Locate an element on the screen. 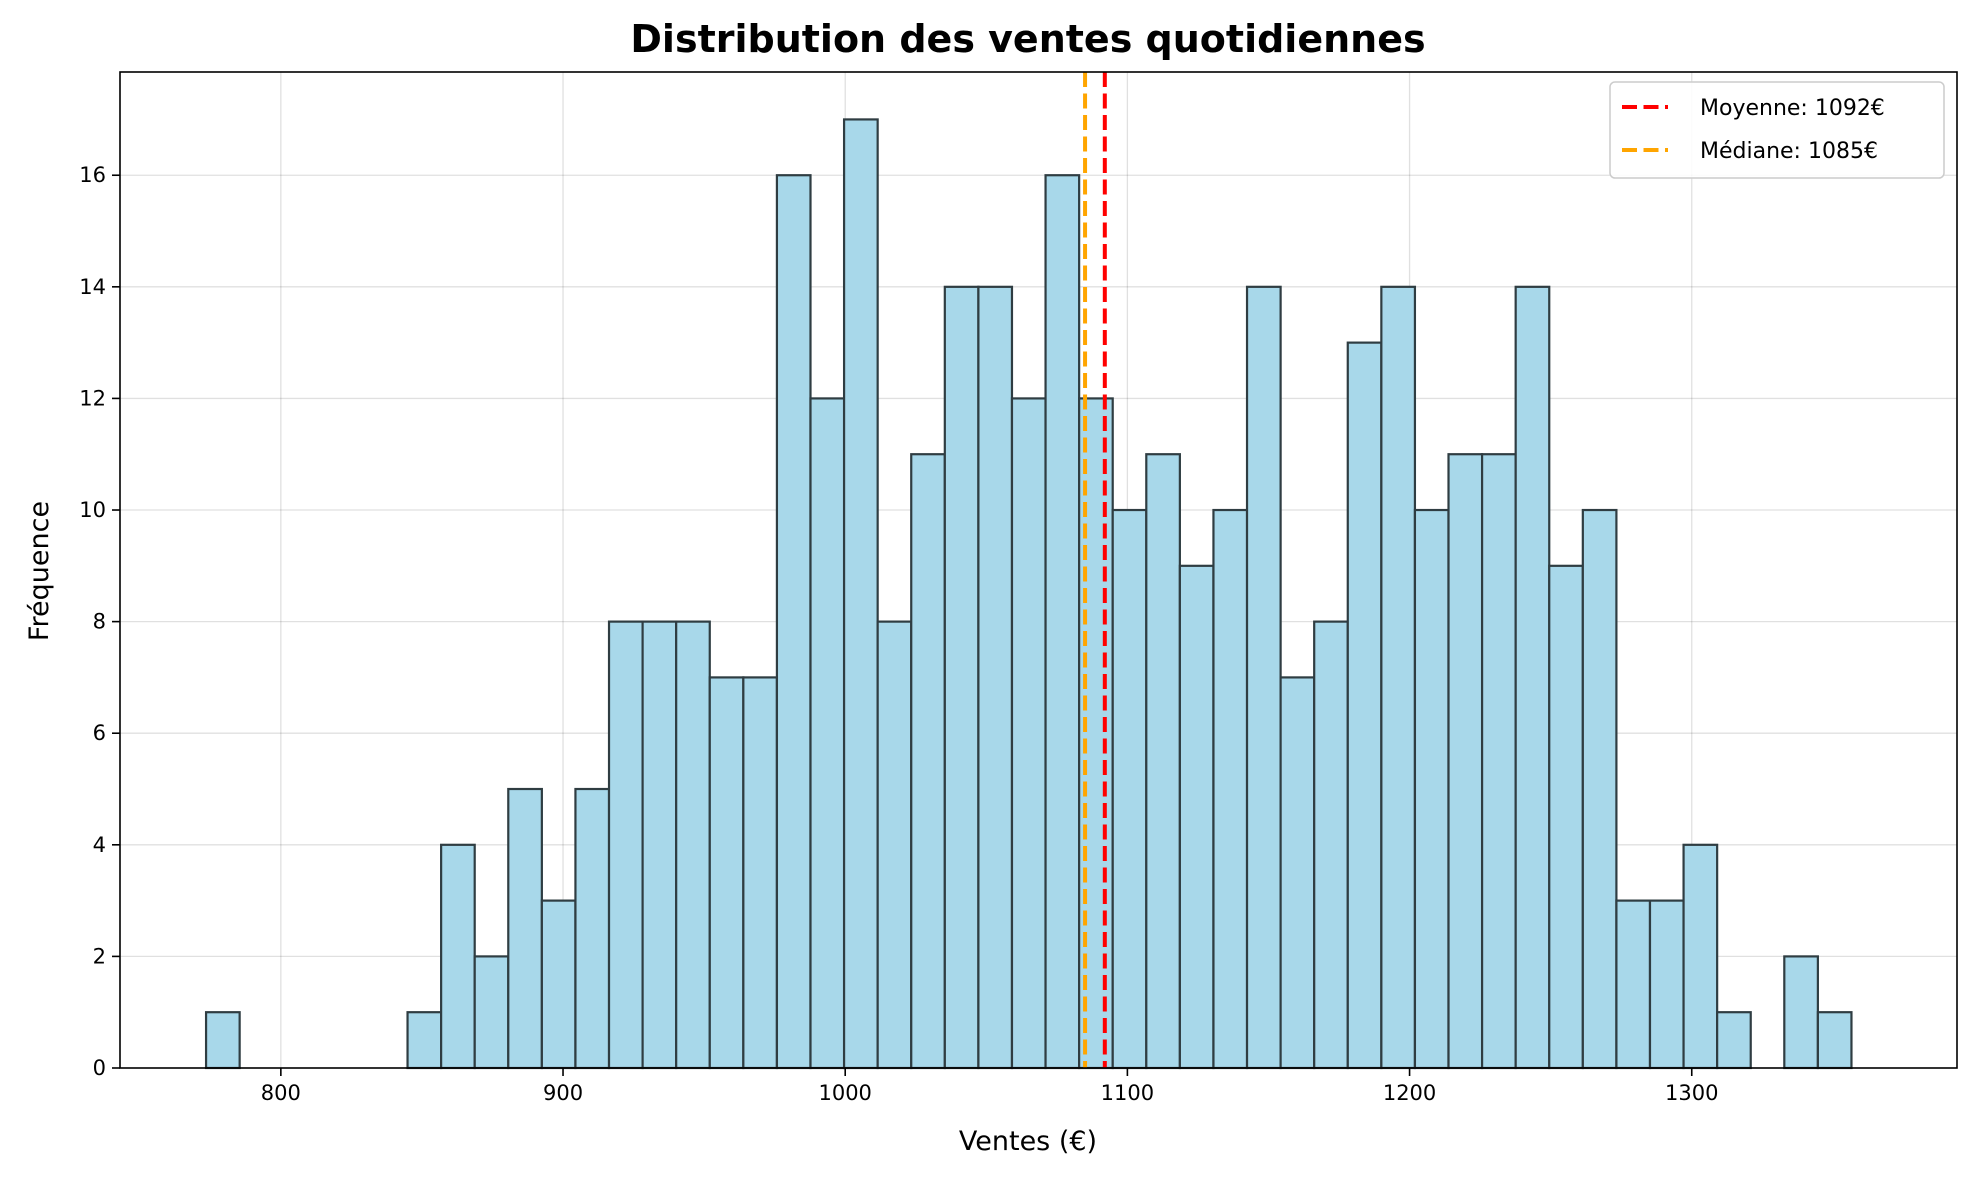 This screenshot has width=1977, height=1179. reference-lines is located at coordinates (1095, 570).